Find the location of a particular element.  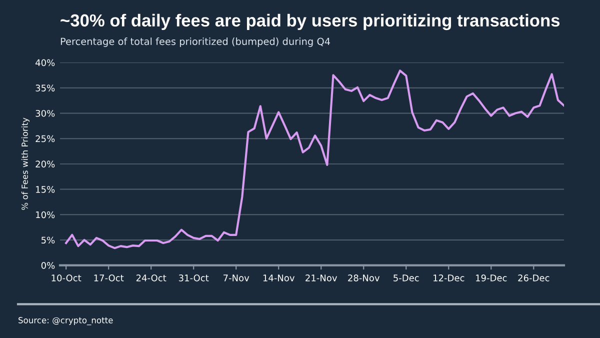

x-tick-label: 19-Dec is located at coordinates (491, 278).